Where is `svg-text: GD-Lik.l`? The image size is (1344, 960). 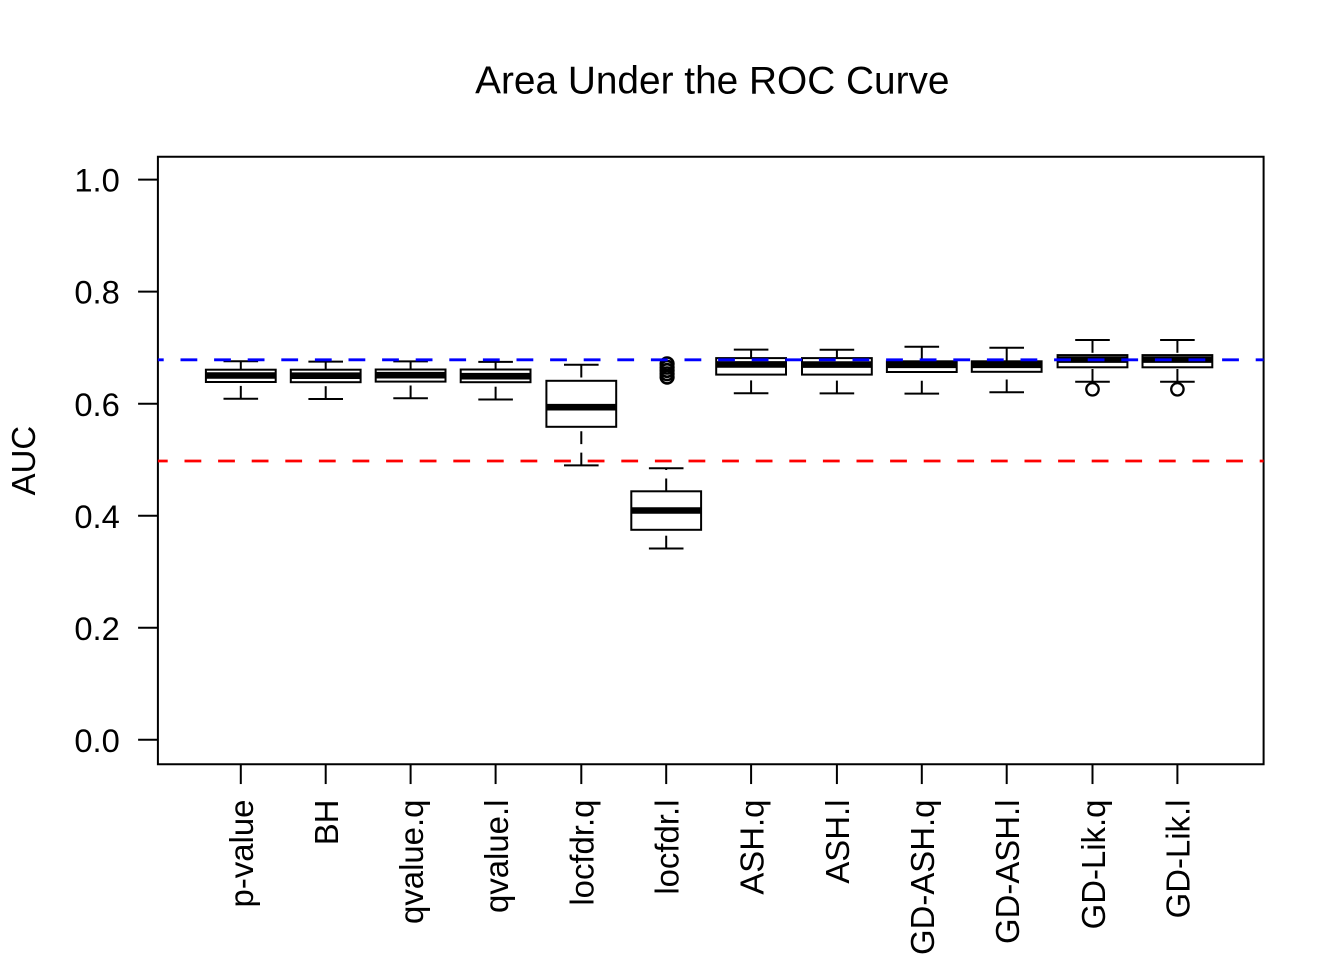
svg-text: GD-Lik.l is located at coordinates (1178, 859).